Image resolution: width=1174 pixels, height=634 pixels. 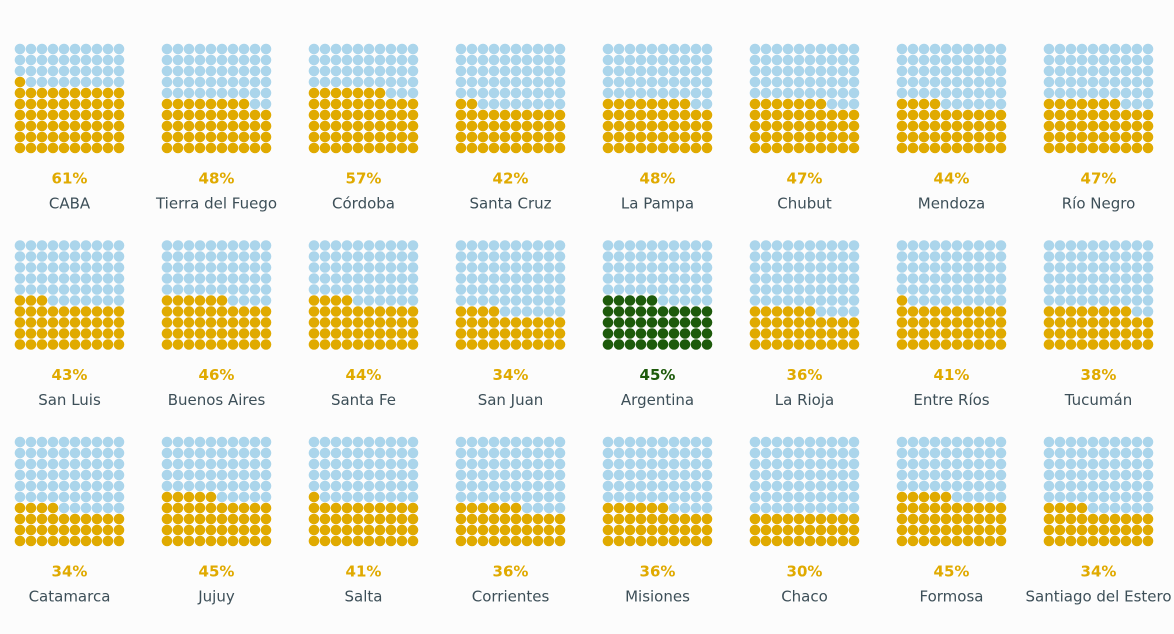 I want to click on value-label: 36%, so click(x=805, y=375).